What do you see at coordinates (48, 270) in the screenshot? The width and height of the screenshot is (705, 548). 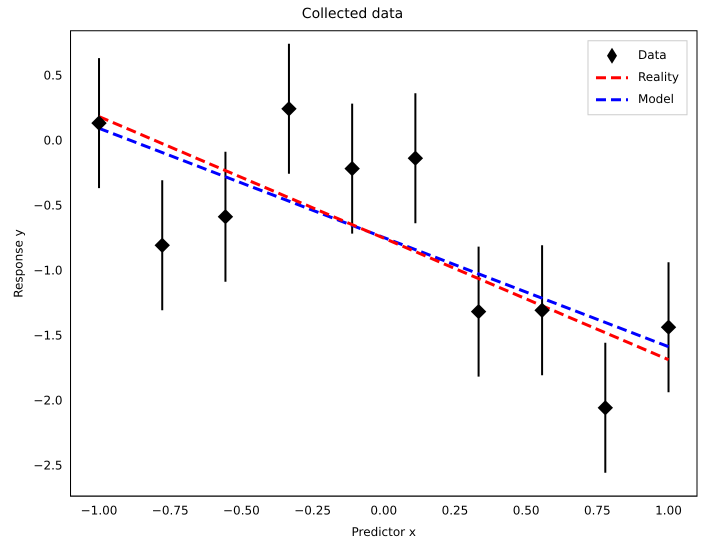 I see `y-tick-label: −1.0` at bounding box center [48, 270].